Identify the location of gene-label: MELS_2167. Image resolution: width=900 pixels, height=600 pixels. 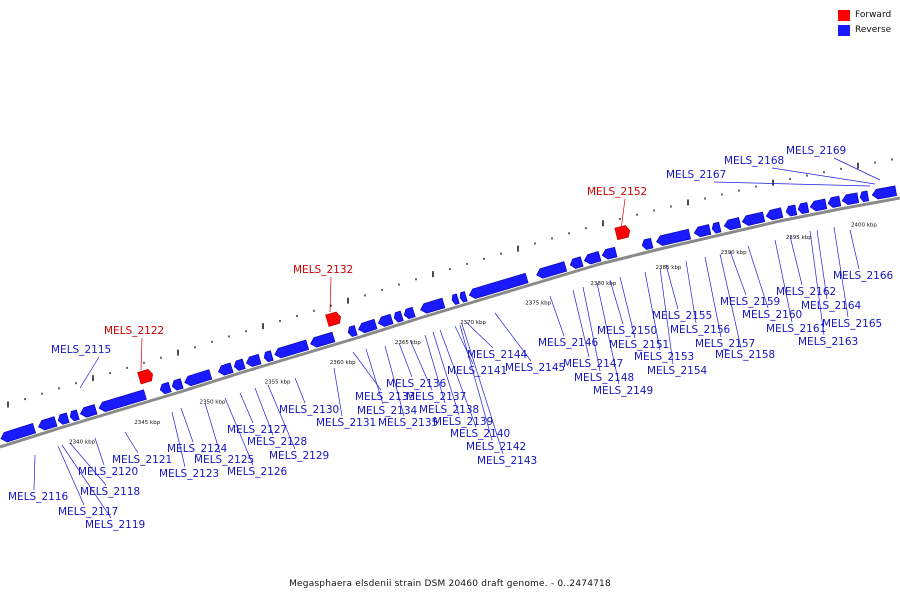
(696, 175).